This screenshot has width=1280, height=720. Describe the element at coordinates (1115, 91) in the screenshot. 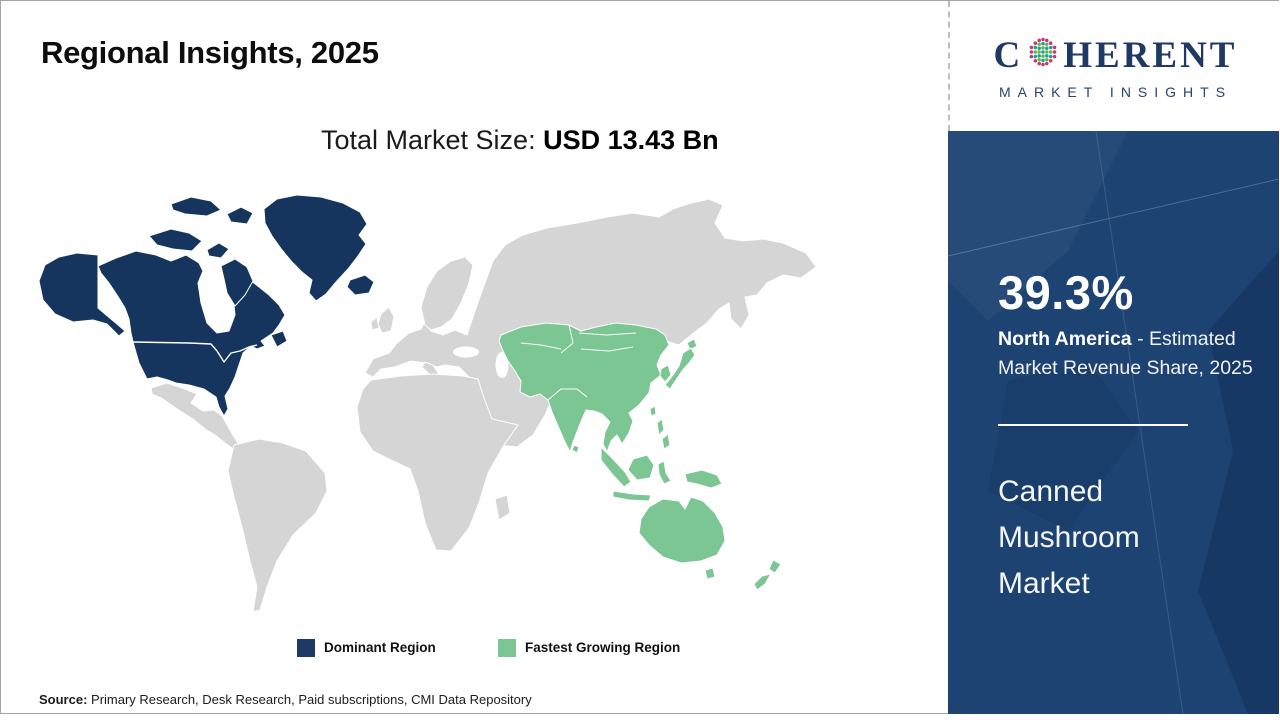

I see `brand-tagline: MARKET INSIGHTS` at that location.